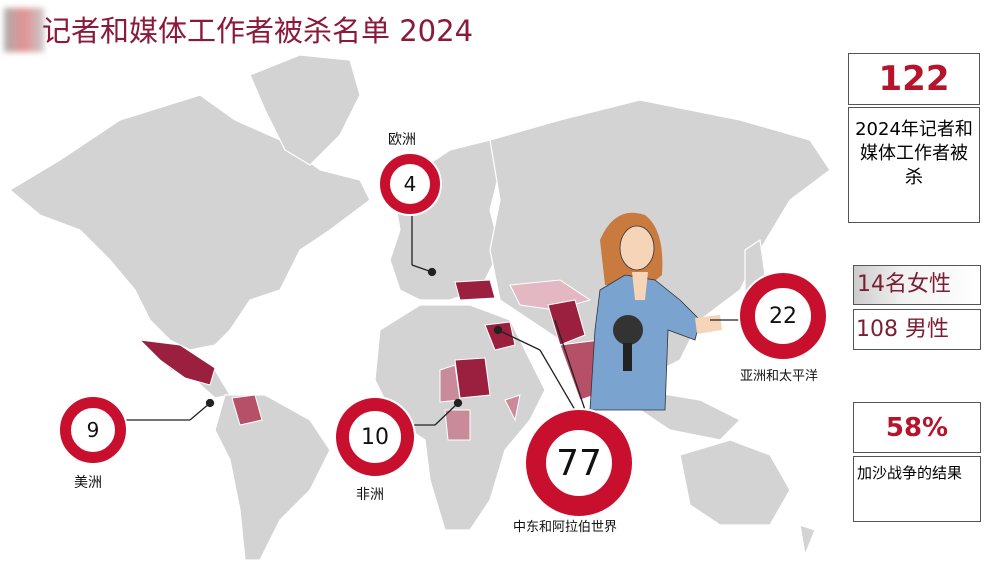 This screenshot has height=568, width=996. What do you see at coordinates (410, 184) in the screenshot?
I see `region-count-europe: 4` at bounding box center [410, 184].